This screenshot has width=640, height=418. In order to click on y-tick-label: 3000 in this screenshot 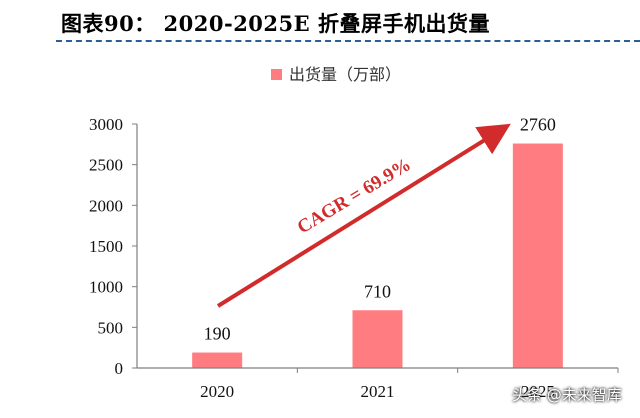, I will do `click(106, 124)`.